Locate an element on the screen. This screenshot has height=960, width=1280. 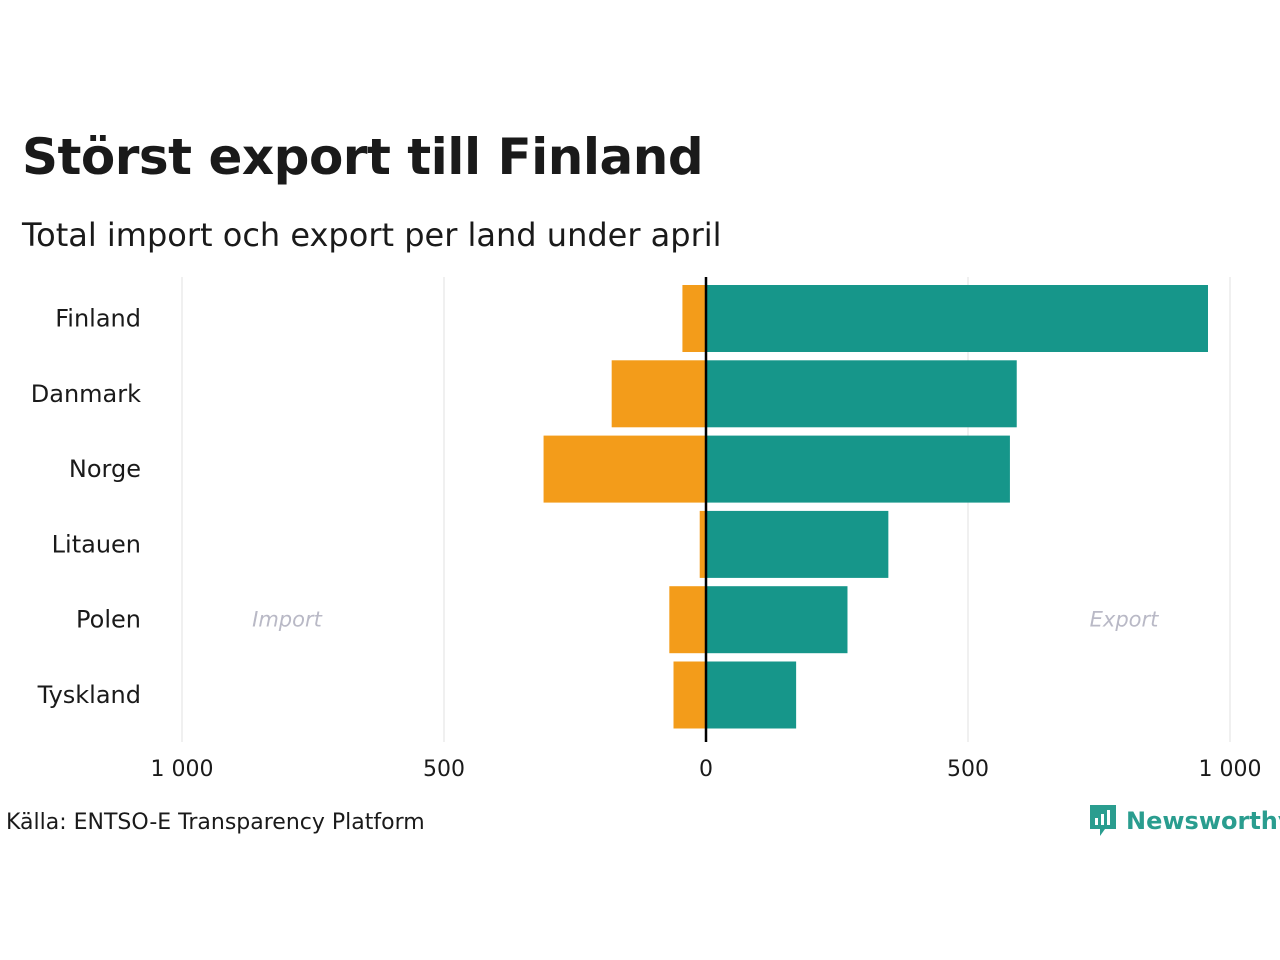
category-label: Finland is located at coordinates (98, 319).